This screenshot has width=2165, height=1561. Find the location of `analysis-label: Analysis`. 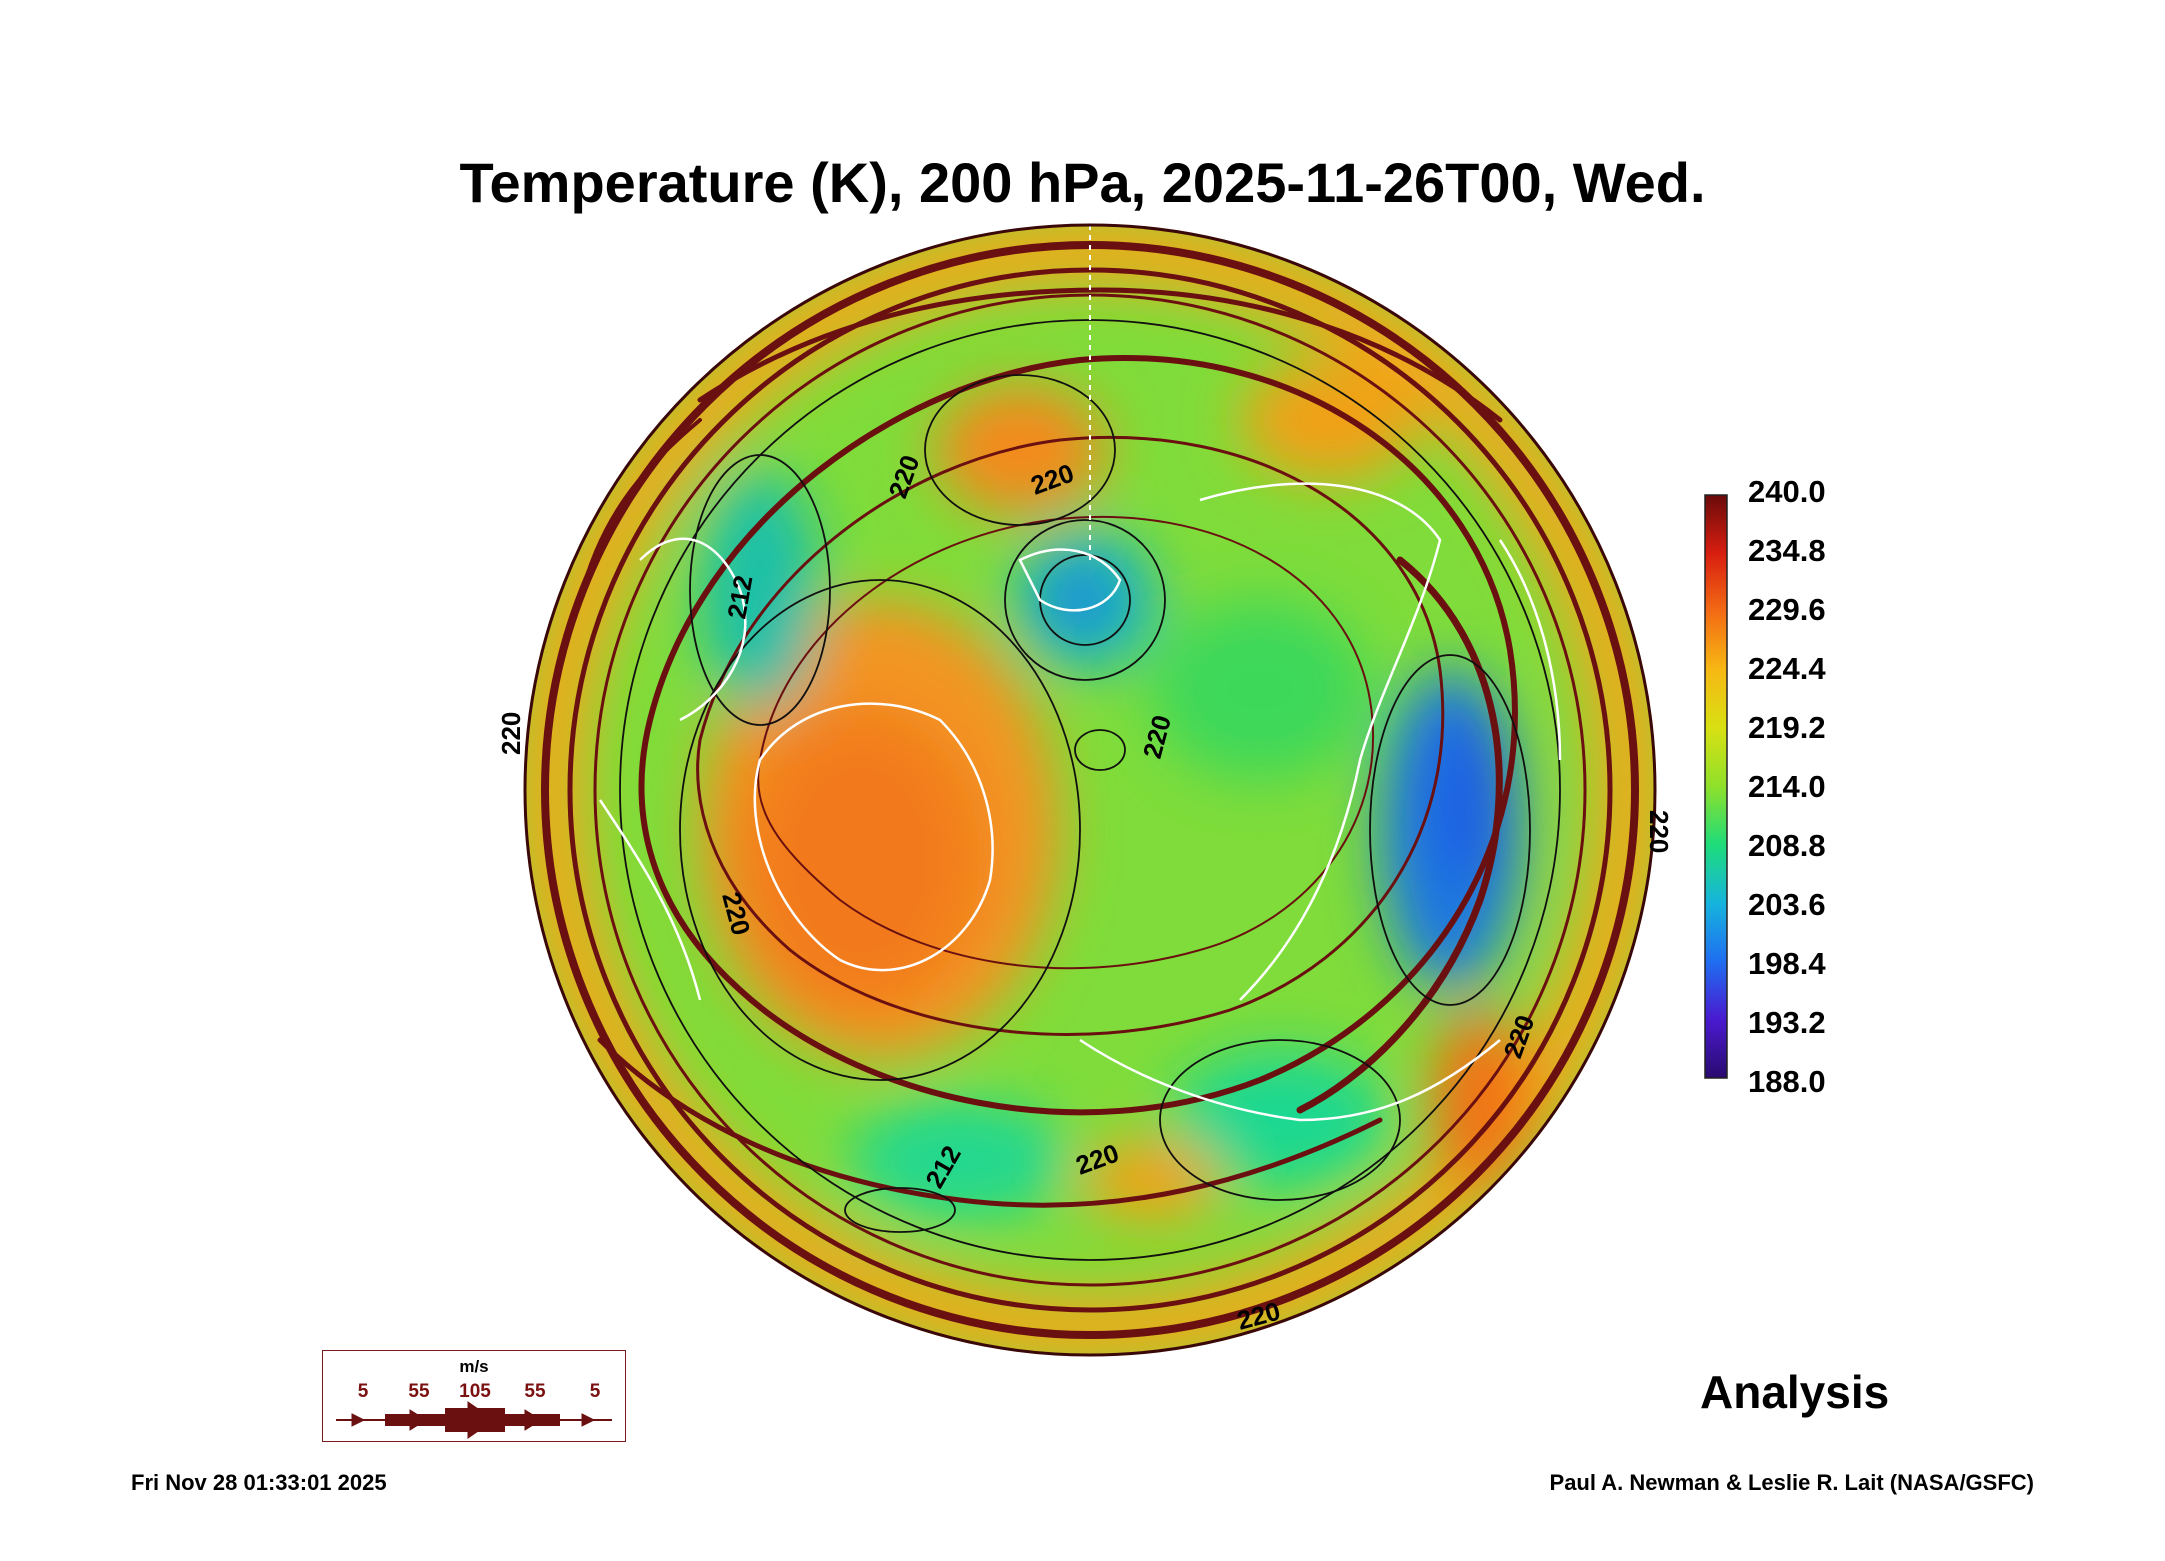

analysis-label: Analysis is located at coordinates (1795, 1392).